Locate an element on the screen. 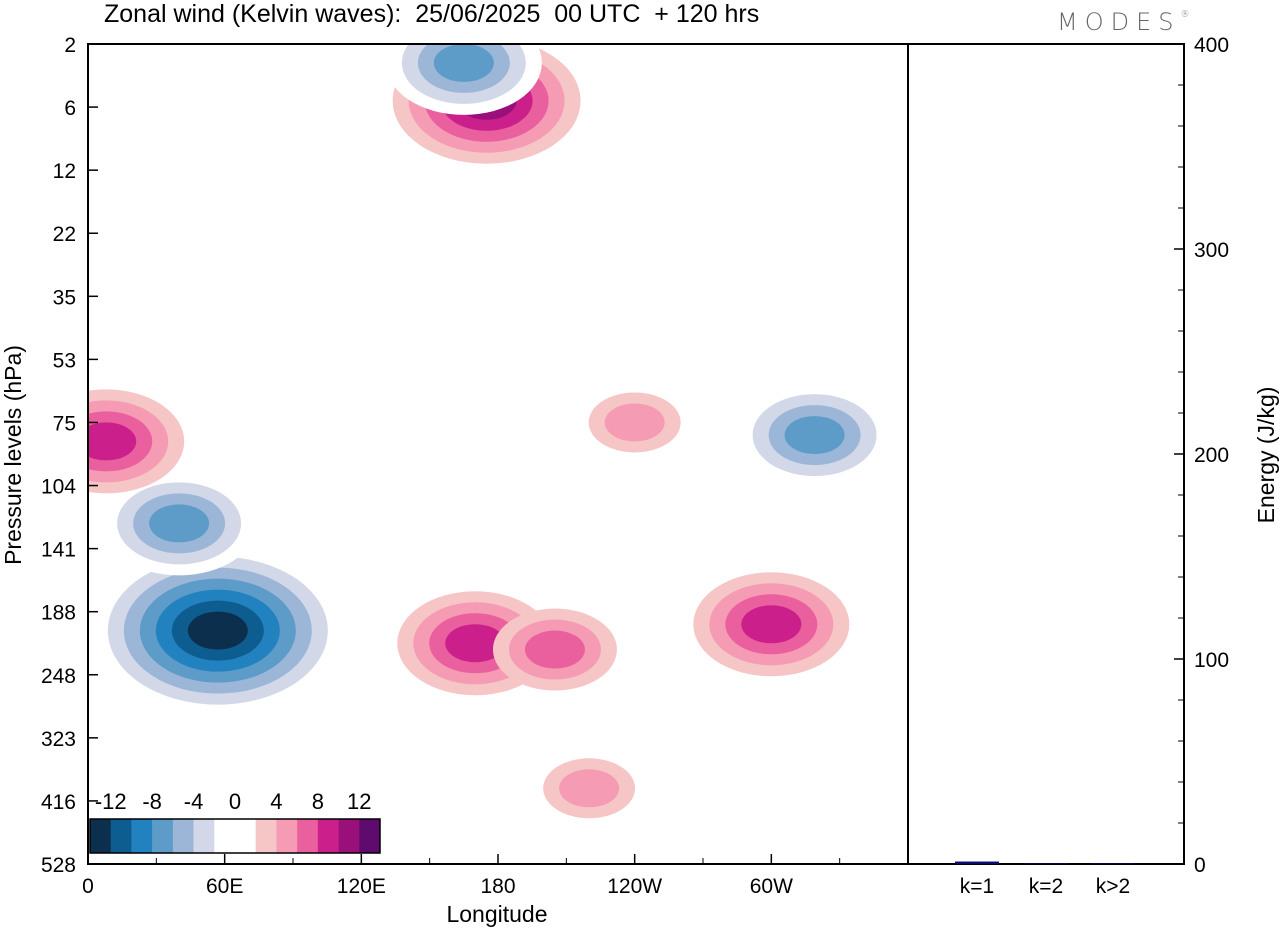 The image size is (1280, 930). y-axis: 2 6 12 22 35 53 75 104 141 188 248 323 416 528 is located at coordinates (69, 455).